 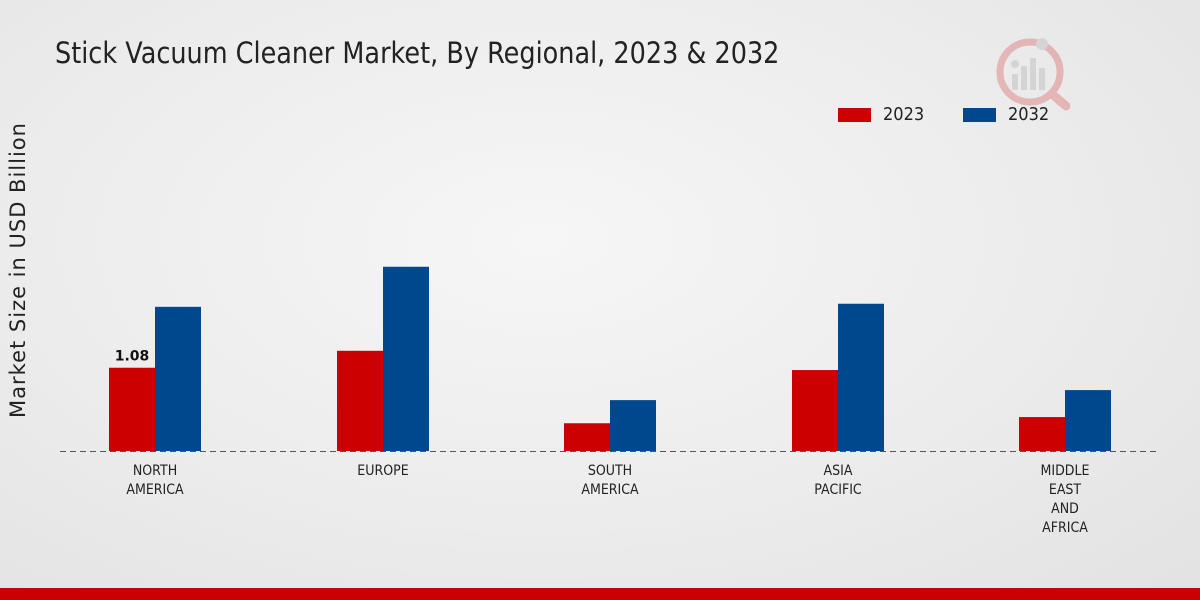 I want to click on bar-2032-europe, so click(x=406, y=358).